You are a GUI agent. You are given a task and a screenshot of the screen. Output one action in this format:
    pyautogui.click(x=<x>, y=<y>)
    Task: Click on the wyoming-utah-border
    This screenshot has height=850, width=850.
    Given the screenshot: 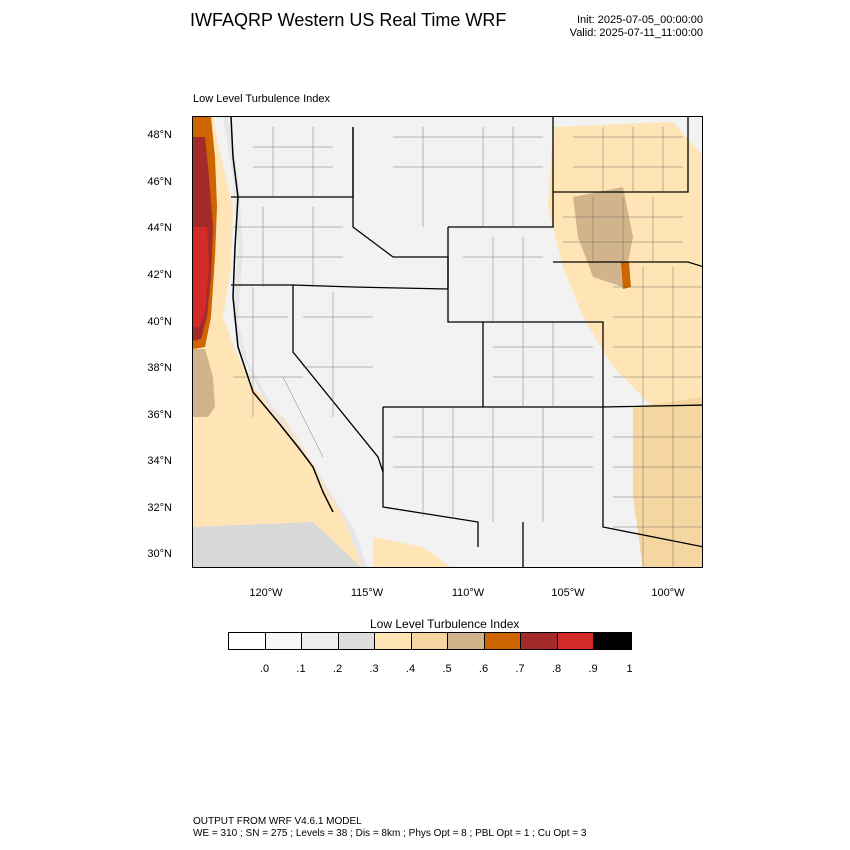 What is the action you would take?
    pyautogui.click(x=465, y=317)
    